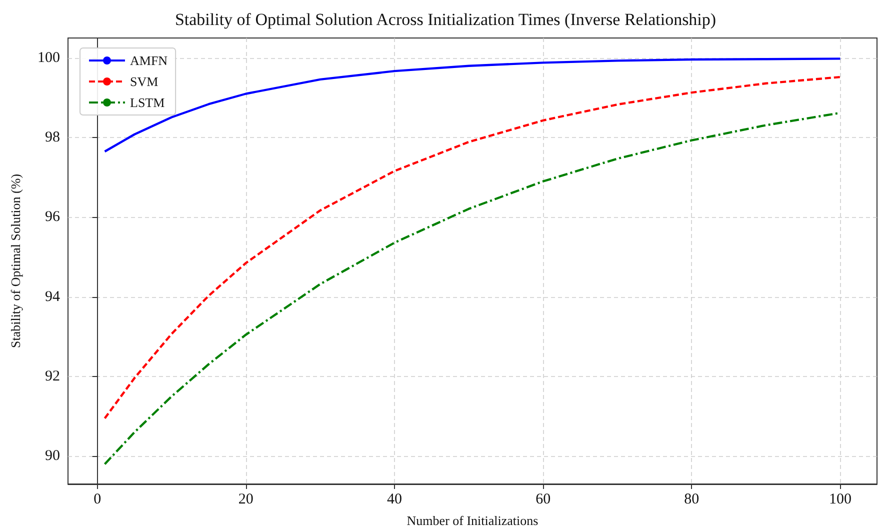 Image resolution: width=891 pixels, height=532 pixels. Describe the element at coordinates (52, 296) in the screenshot. I see `y-tick-label: 94` at that location.